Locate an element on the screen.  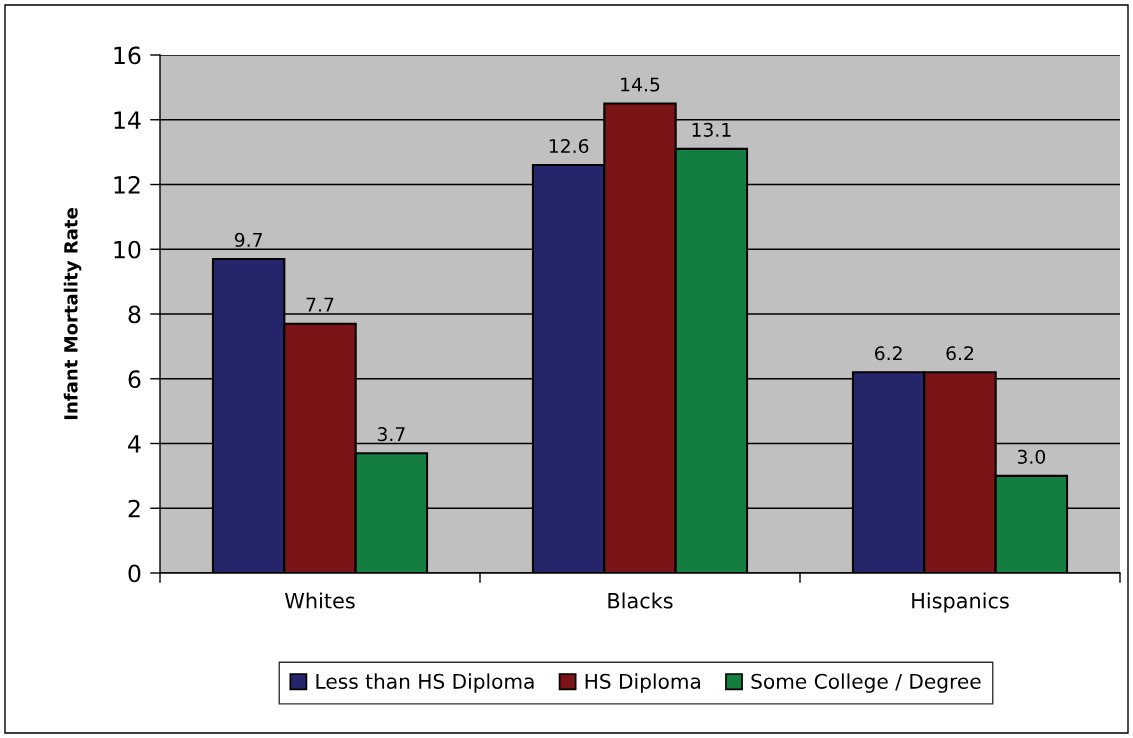
data-label: 14.5 is located at coordinates (640, 84).